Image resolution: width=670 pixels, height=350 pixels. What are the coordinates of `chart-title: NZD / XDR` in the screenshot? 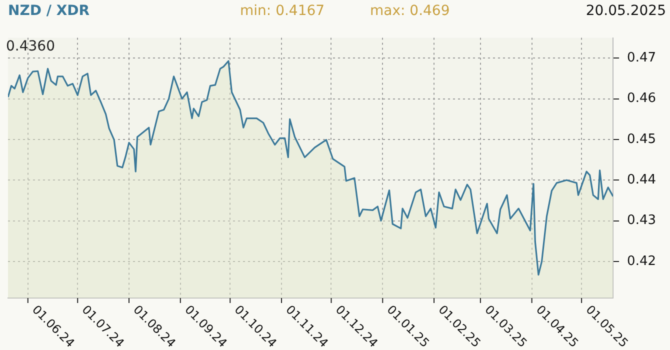 It's located at (49, 11).